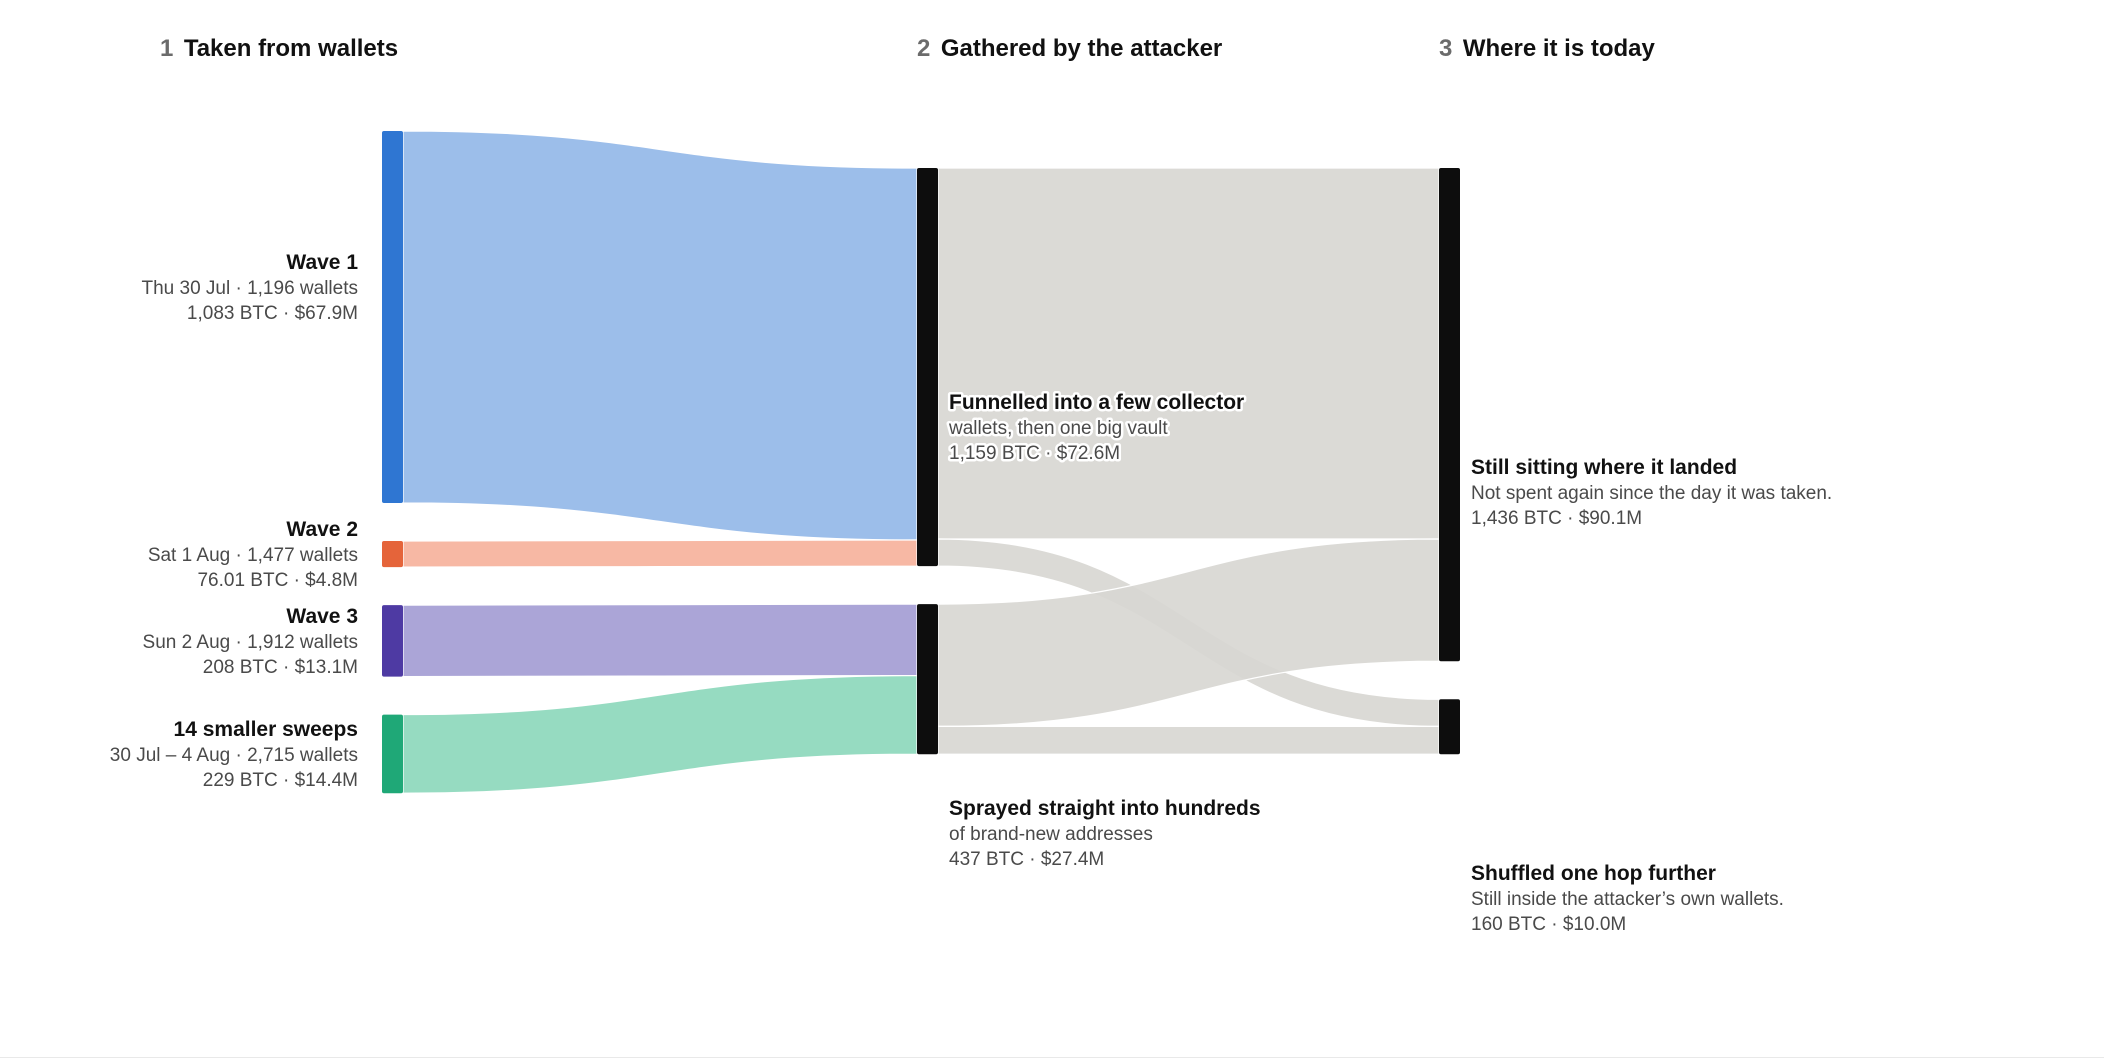  What do you see at coordinates (1081, 48) in the screenshot?
I see `column-title: Gathered by the attacker` at bounding box center [1081, 48].